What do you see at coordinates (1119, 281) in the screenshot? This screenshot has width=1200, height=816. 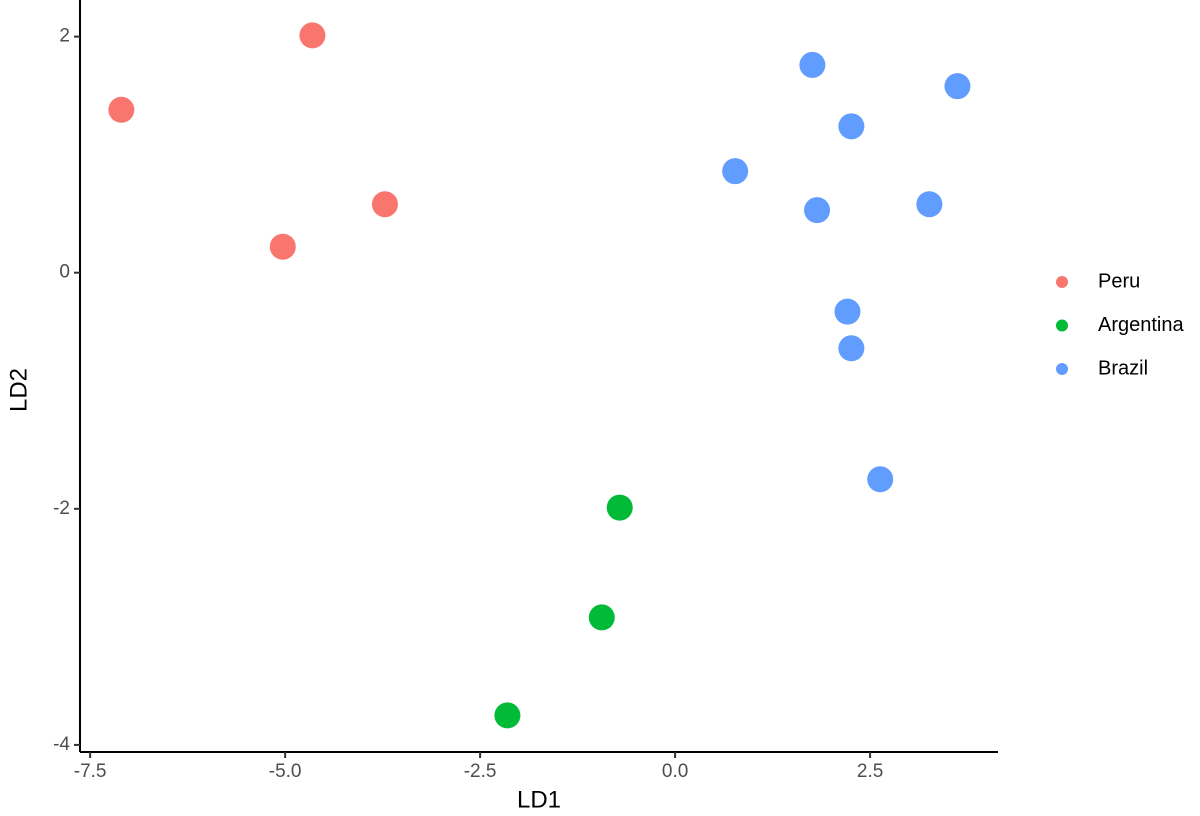 I see `legend-label: Peru` at bounding box center [1119, 281].